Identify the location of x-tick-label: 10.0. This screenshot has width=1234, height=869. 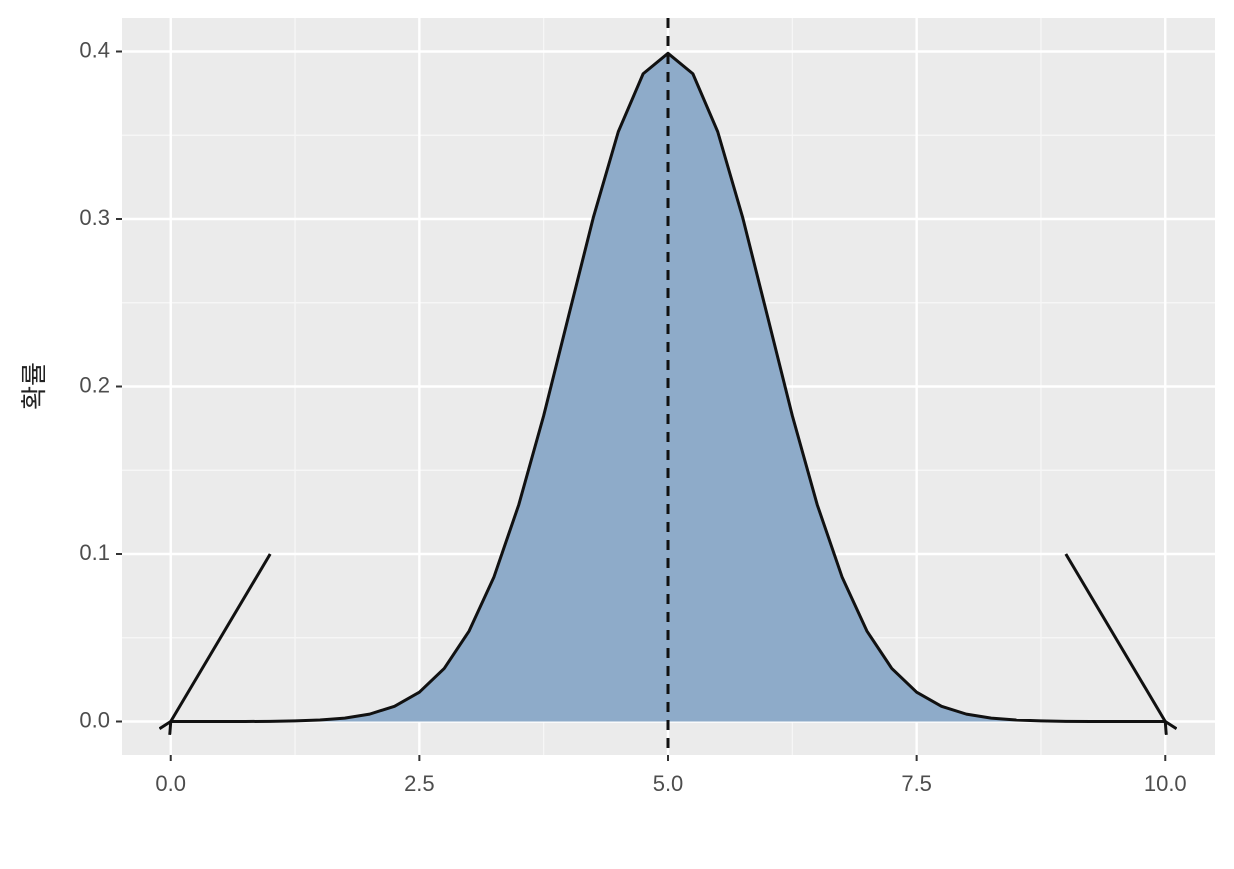
(1165, 783).